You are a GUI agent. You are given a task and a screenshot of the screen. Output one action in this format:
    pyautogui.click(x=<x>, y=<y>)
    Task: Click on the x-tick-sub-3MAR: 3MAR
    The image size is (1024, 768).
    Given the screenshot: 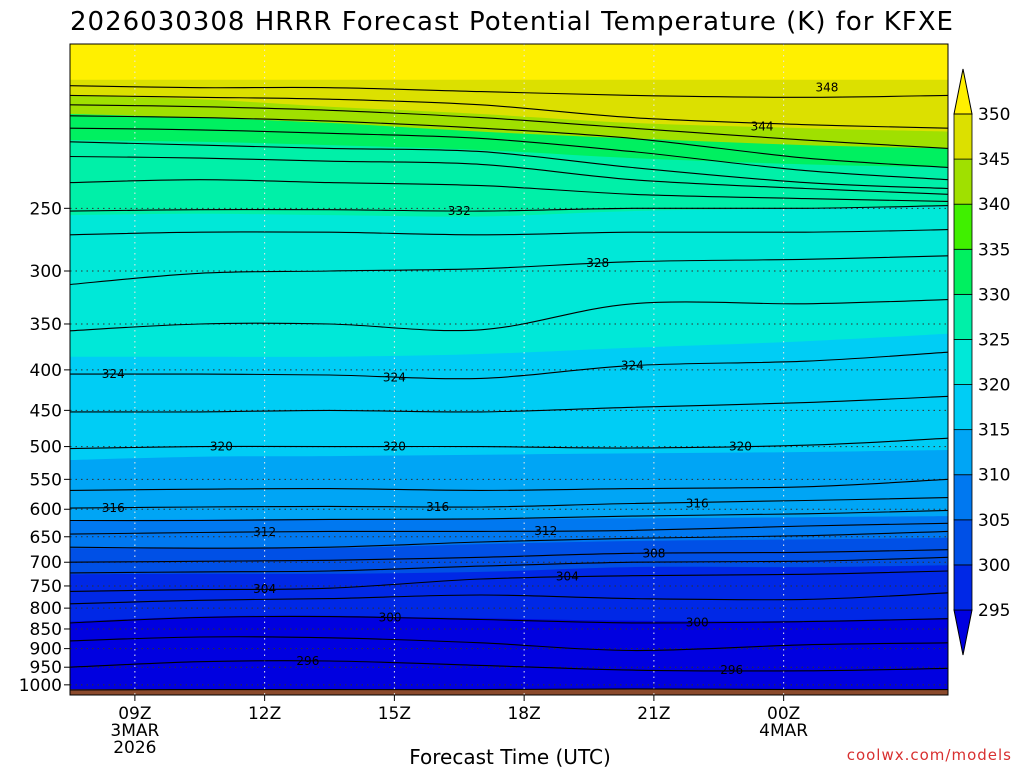 What is the action you would take?
    pyautogui.click(x=134, y=731)
    